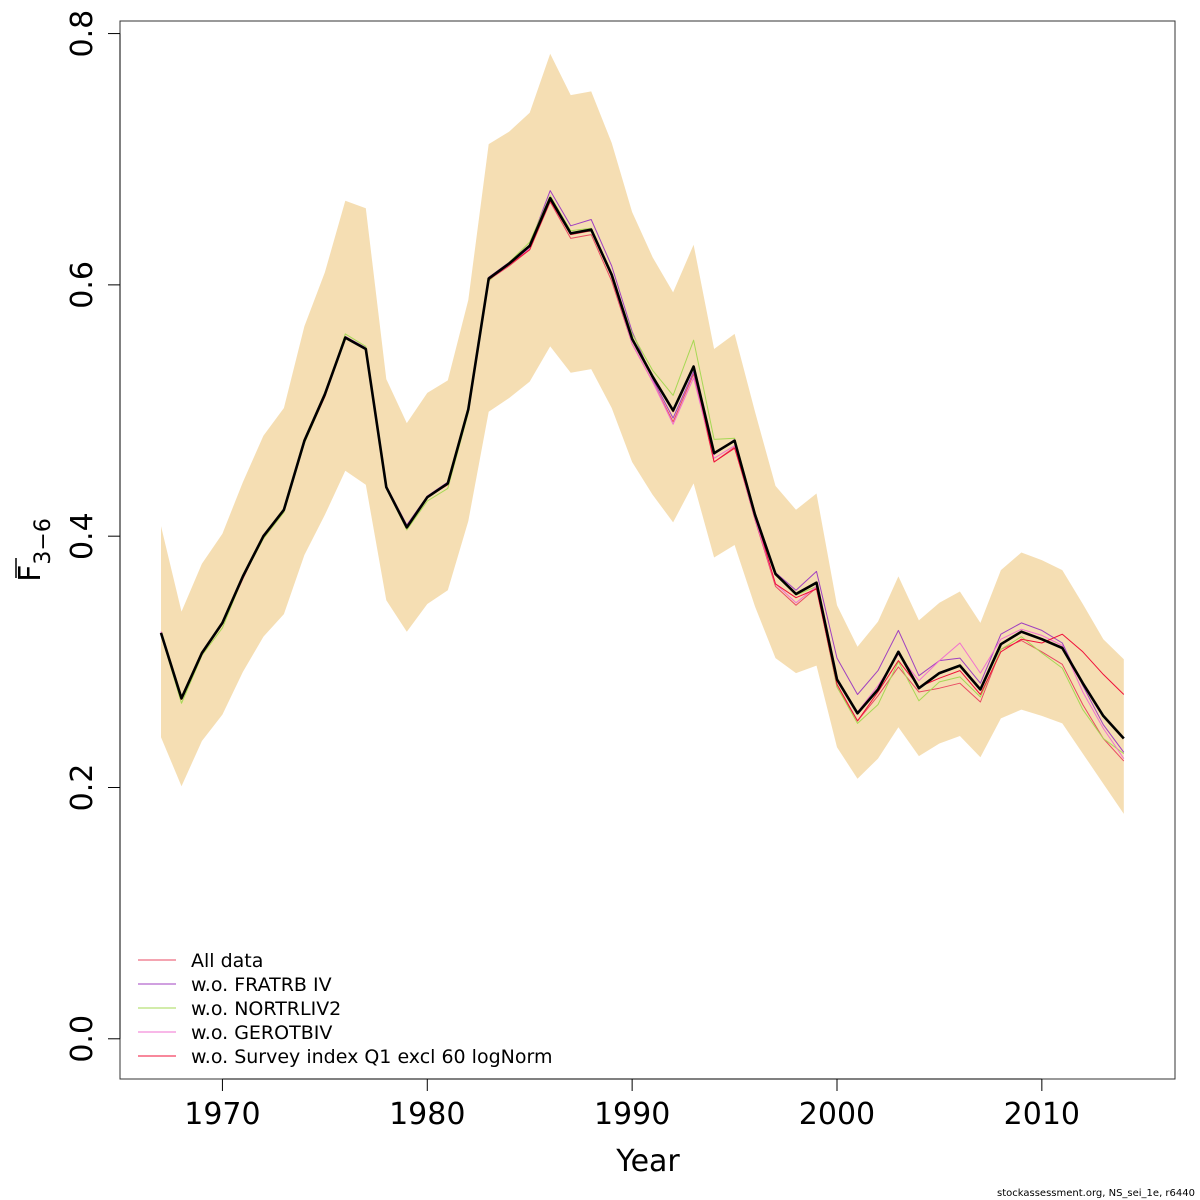 This screenshot has width=1200, height=1200. What do you see at coordinates (82, 1039) in the screenshot?
I see `y-tick-label: 0.0` at bounding box center [82, 1039].